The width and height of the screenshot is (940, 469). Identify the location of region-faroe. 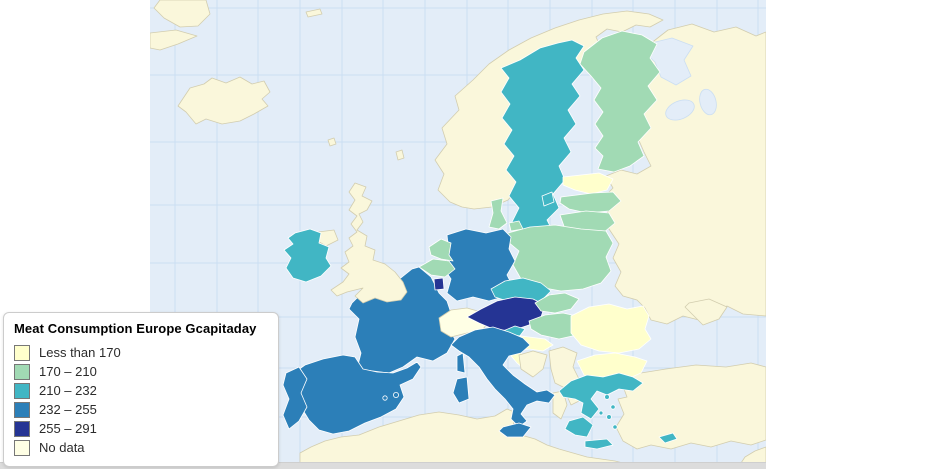
(332, 142).